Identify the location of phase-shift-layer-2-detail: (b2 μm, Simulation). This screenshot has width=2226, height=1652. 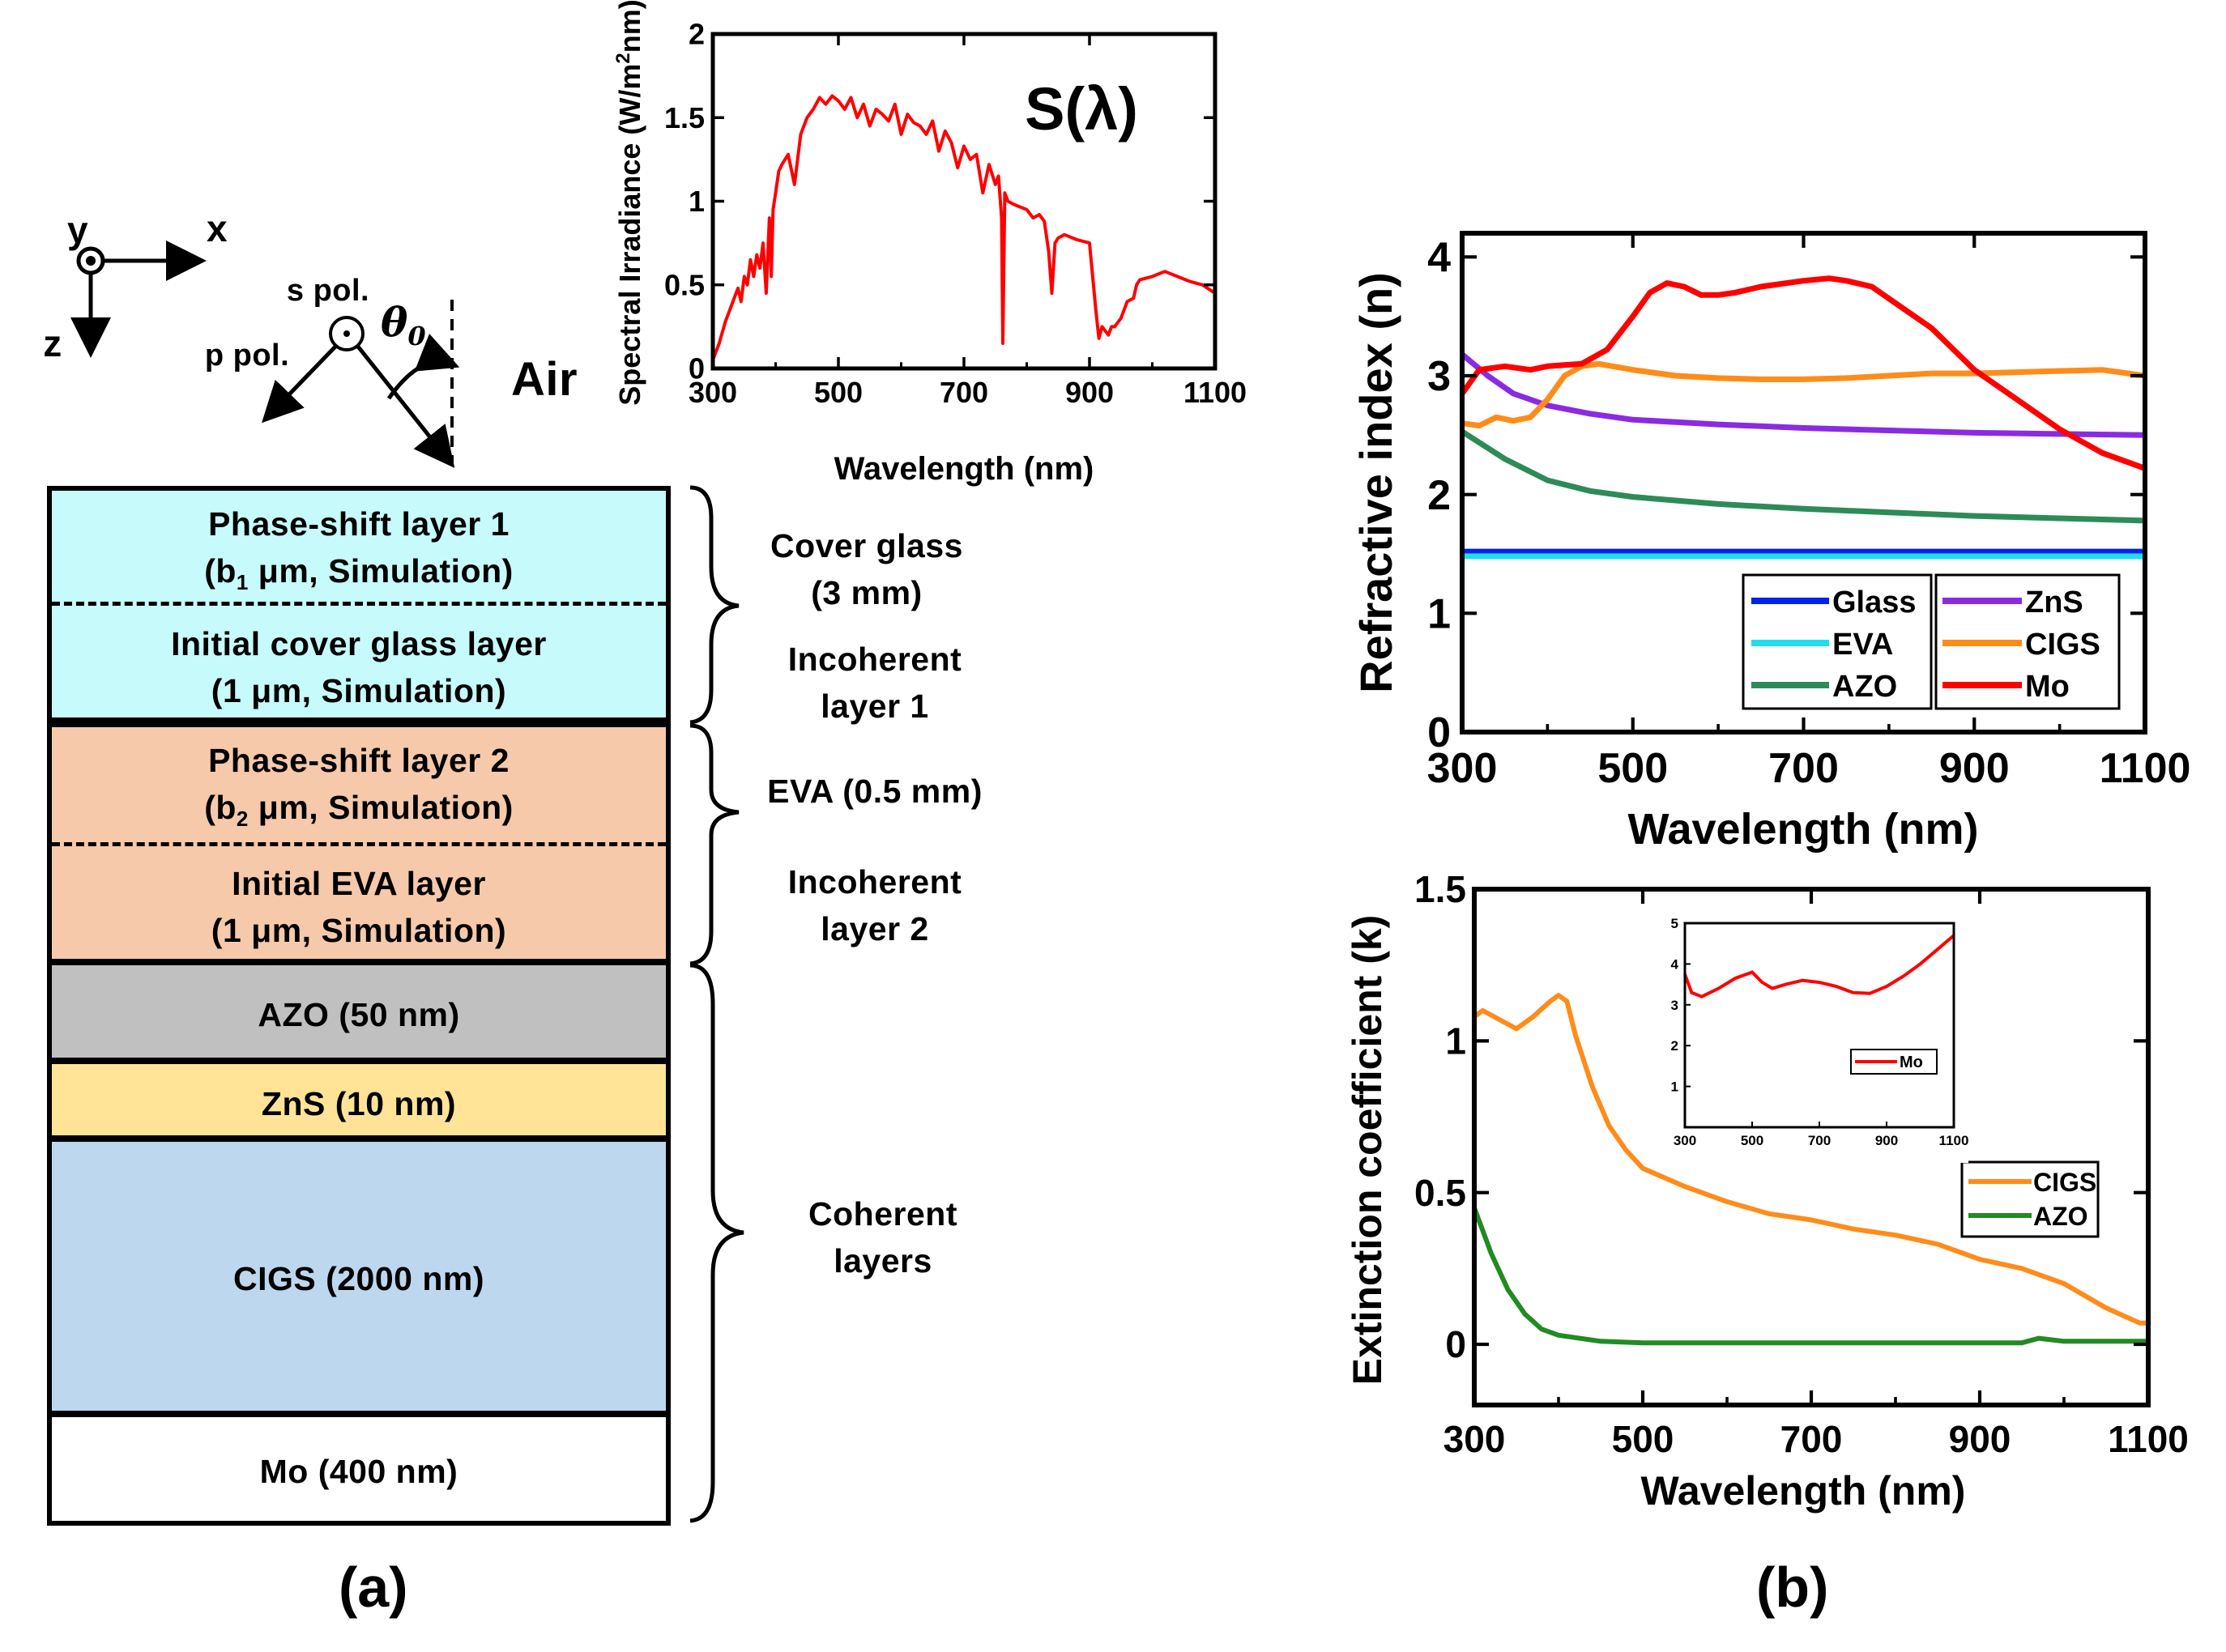
(359, 810).